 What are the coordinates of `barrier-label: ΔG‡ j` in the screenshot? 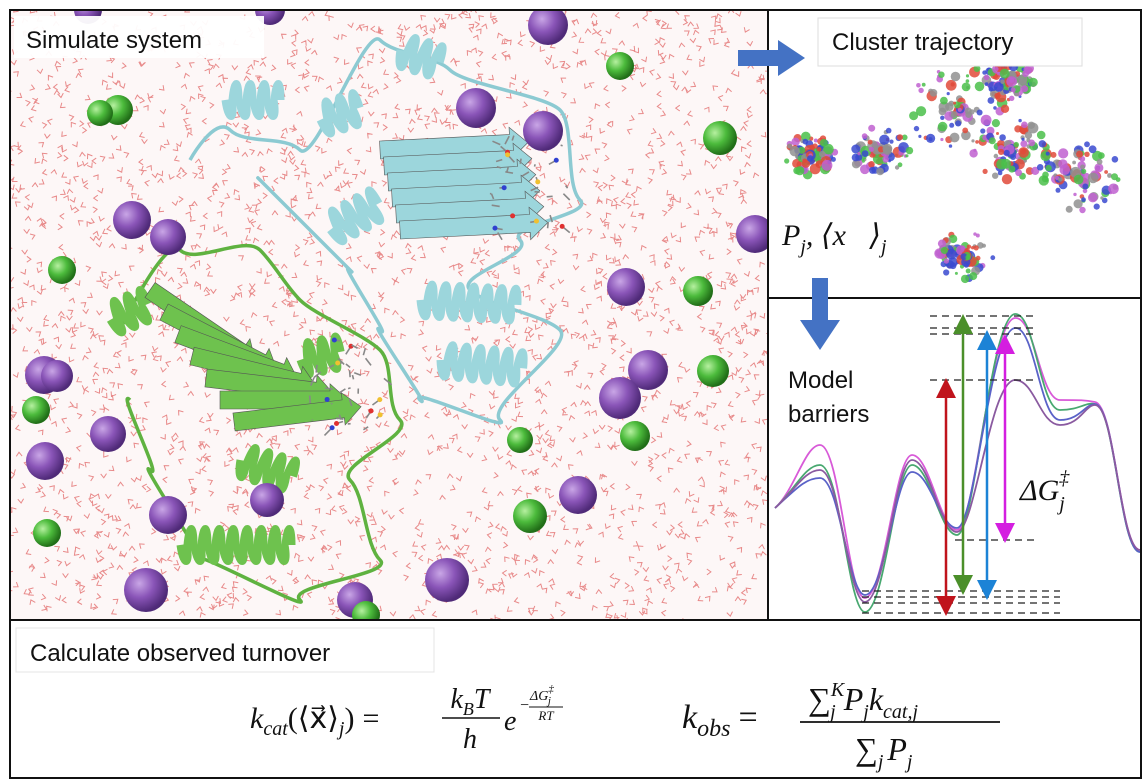 It's located at (1044, 491).